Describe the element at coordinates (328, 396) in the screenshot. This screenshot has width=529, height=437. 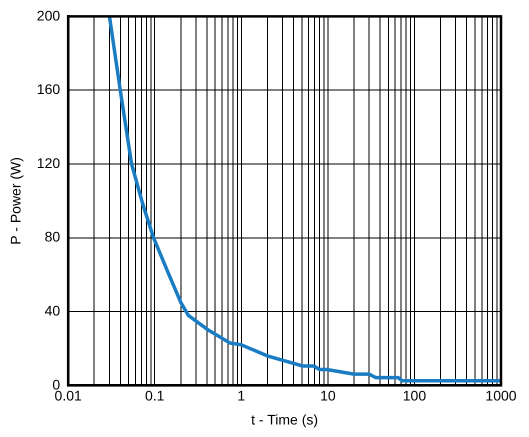
I see `x-tick-label: 10` at that location.